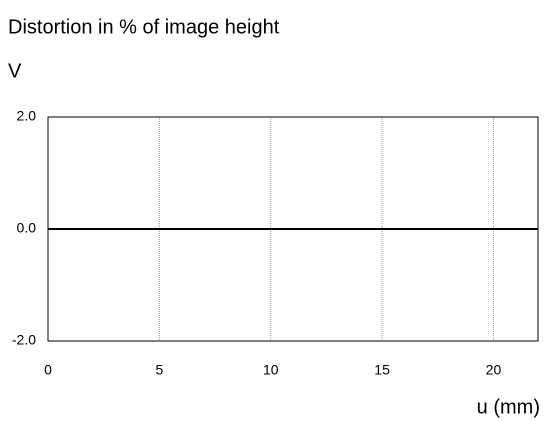 The image size is (544, 421). What do you see at coordinates (27, 228) in the screenshot?
I see `y-tick-label: 0.0` at bounding box center [27, 228].